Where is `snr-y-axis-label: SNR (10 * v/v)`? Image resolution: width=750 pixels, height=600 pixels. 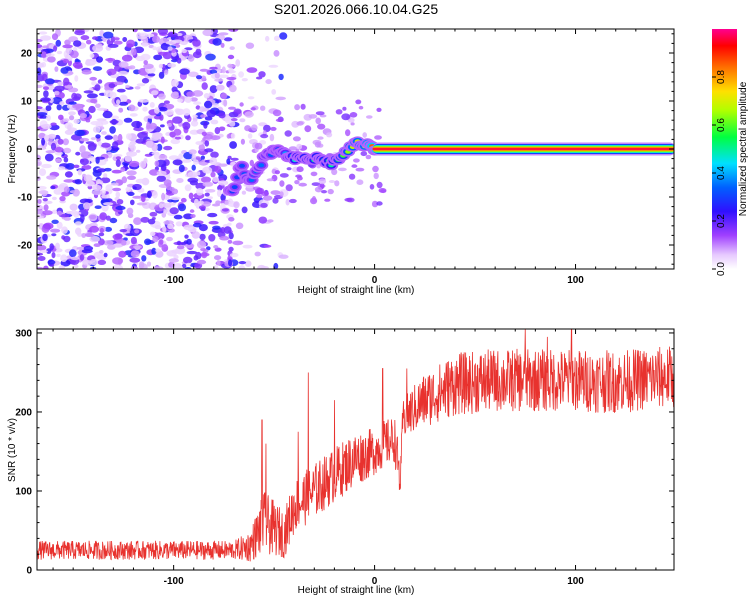 snr-y-axis-label: SNR (10 * v/v) is located at coordinates (12, 450).